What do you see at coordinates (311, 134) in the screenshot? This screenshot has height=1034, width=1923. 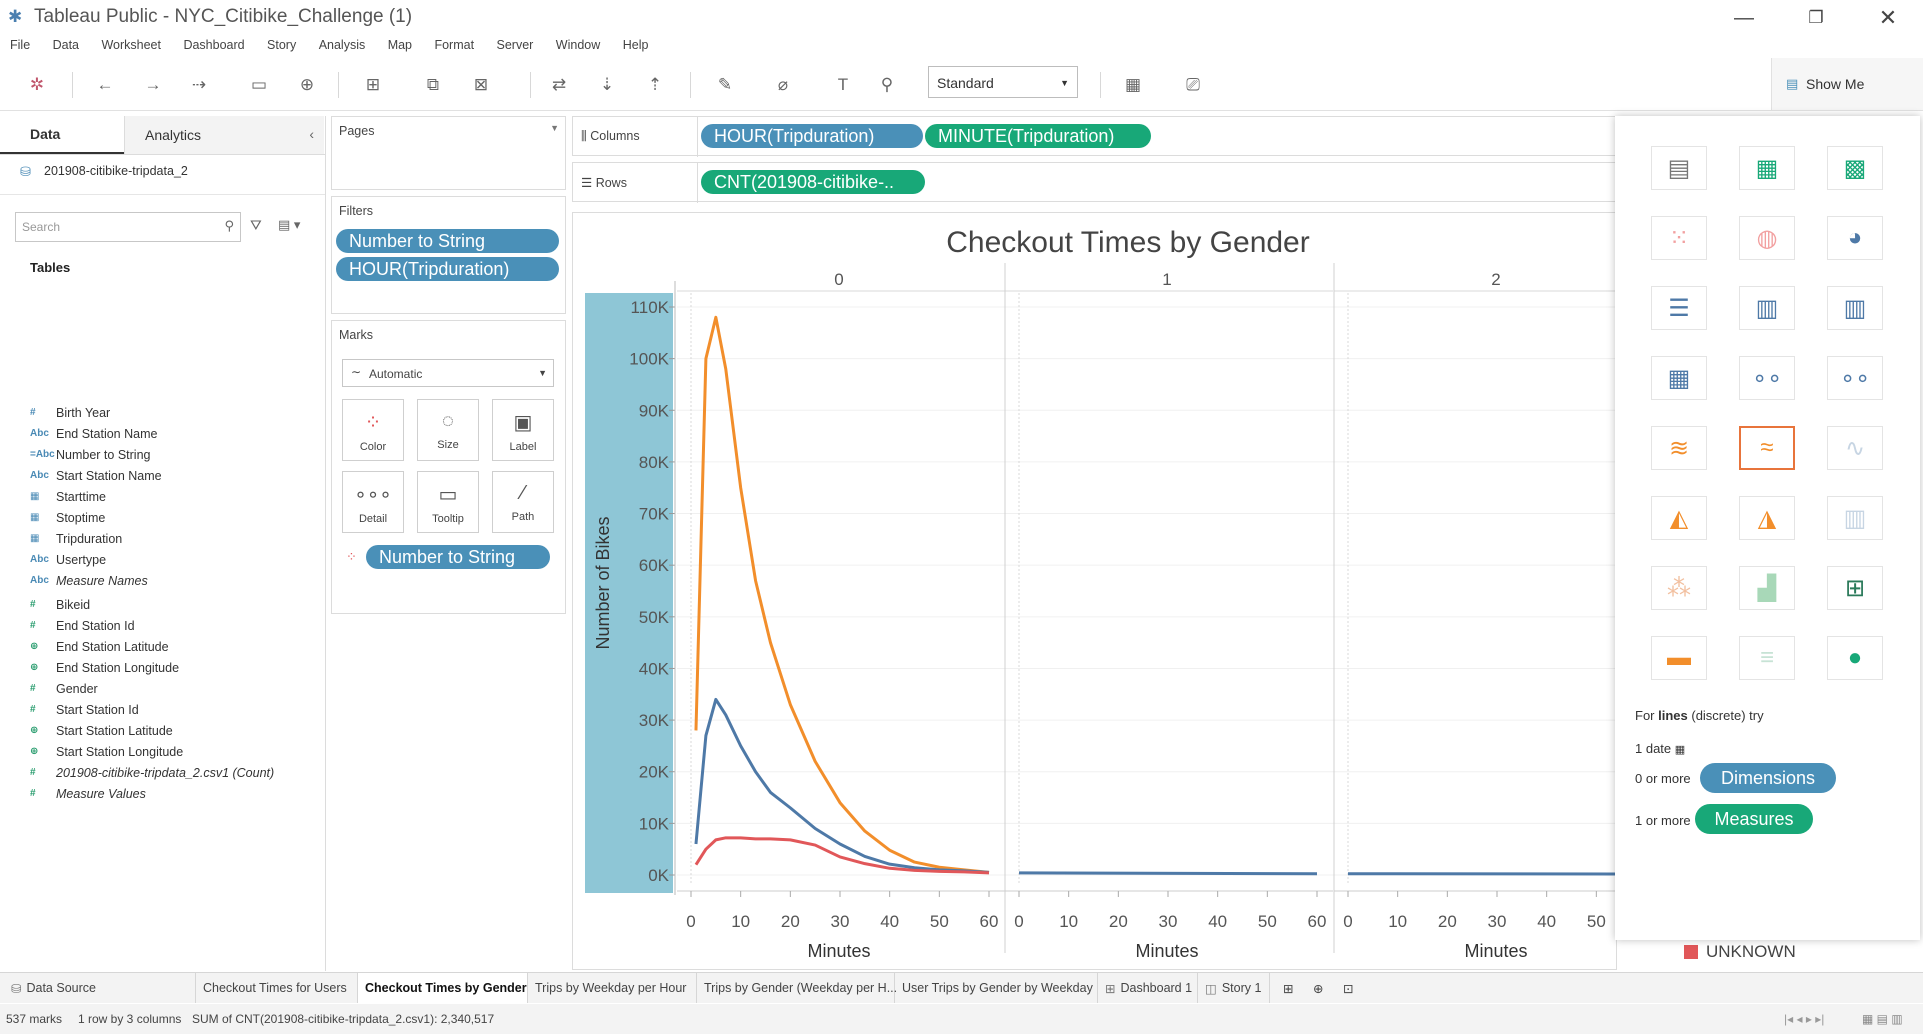 I see `collapse-pane-icon: ‹` at bounding box center [311, 134].